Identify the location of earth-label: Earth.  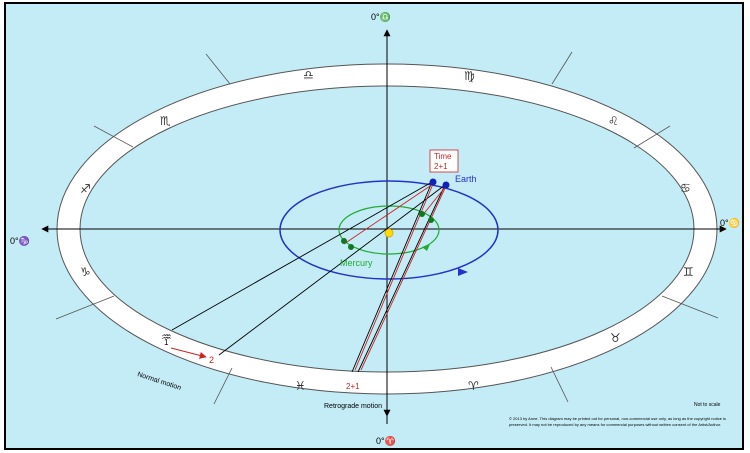
(466, 179).